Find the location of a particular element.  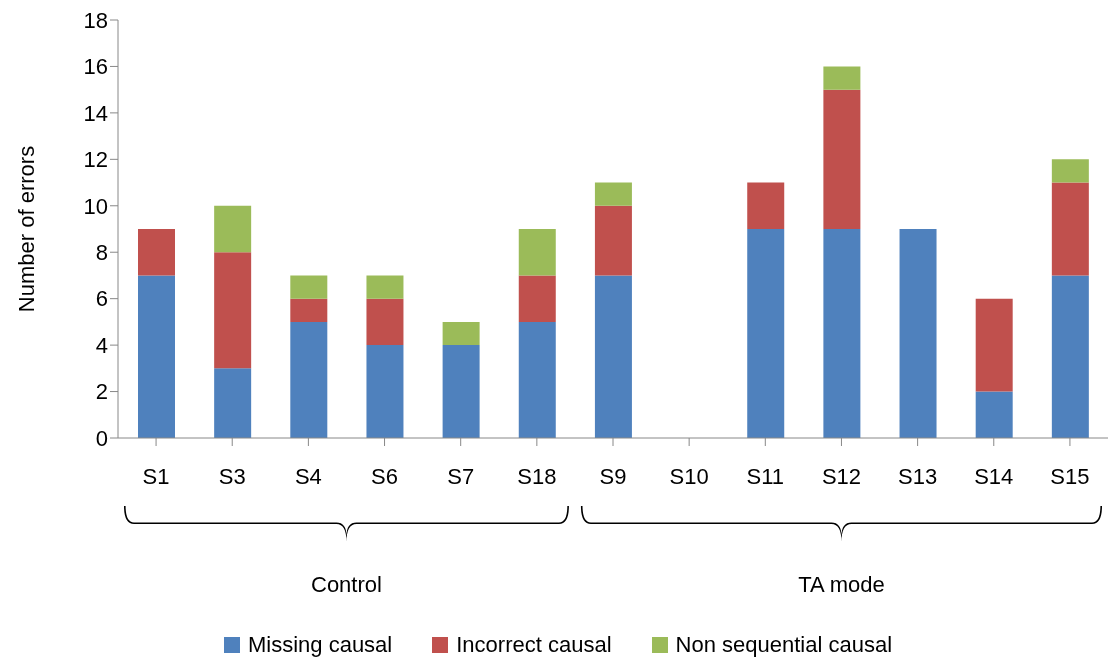

y-tick-label: 4 is located at coordinates (101, 345).